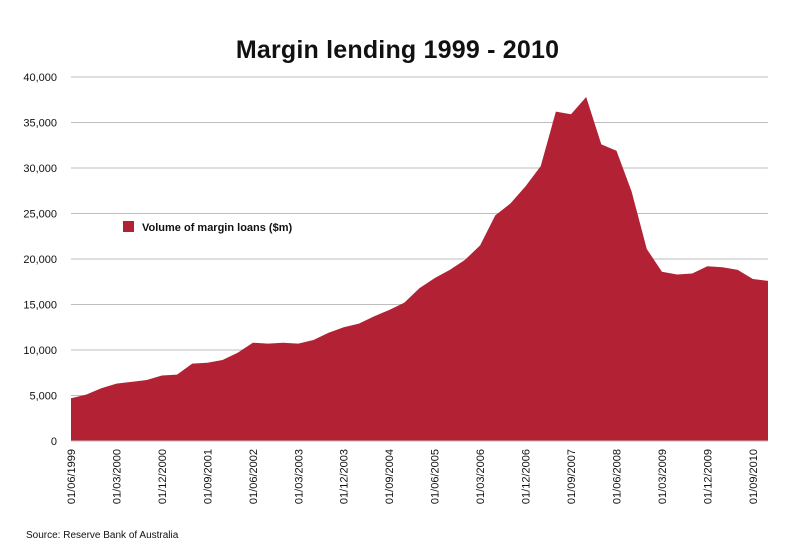  What do you see at coordinates (481, 476) in the screenshot?
I see `x-tick-label: 01/03/2006` at bounding box center [481, 476].